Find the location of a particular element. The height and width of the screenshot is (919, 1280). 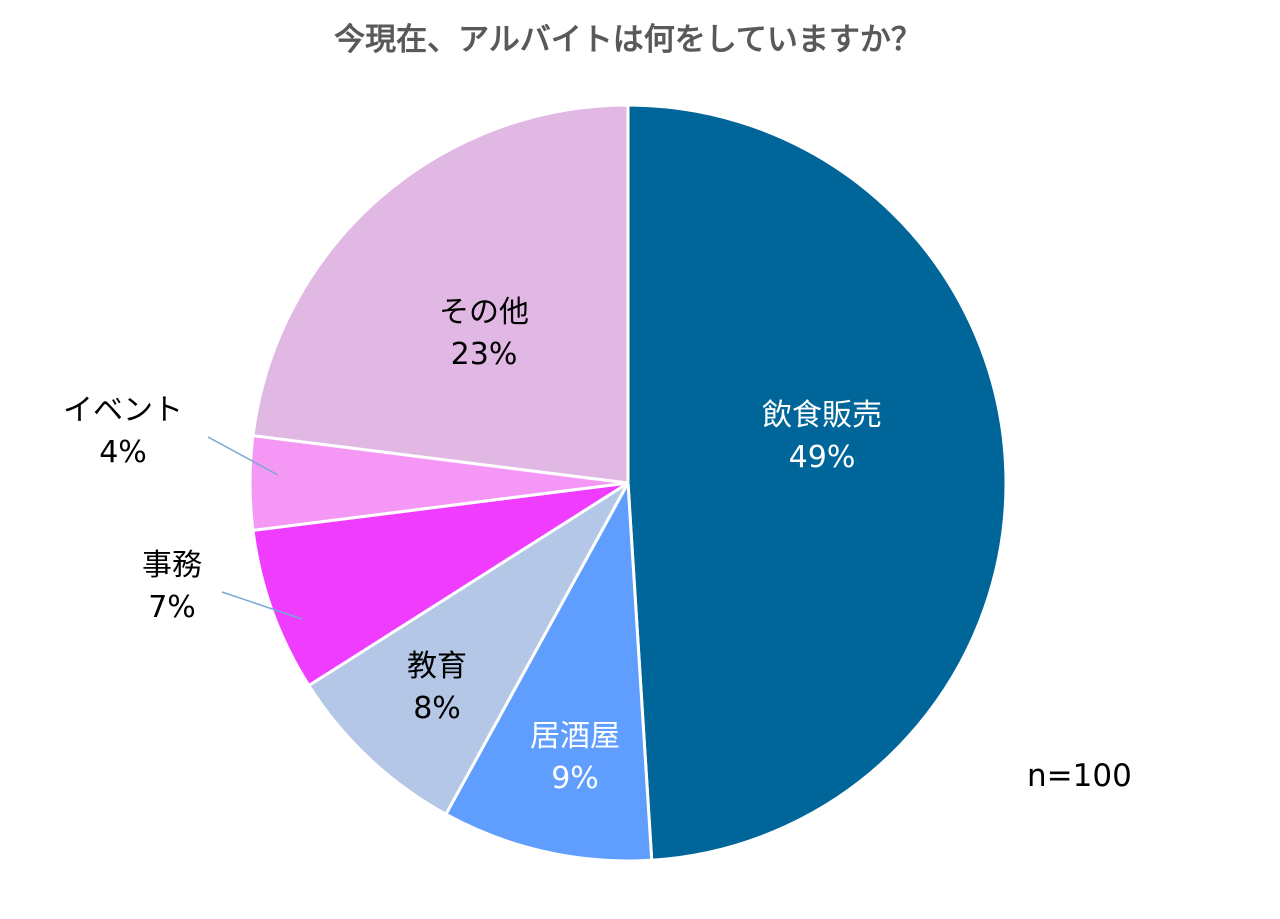

chart-title: 今現在、アルバイトは何をしていますか？ is located at coordinates (628, 40).